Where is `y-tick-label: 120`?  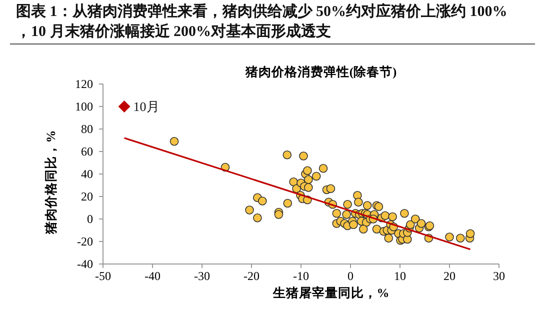
y-tick-label: 120 is located at coordinates (84, 84).